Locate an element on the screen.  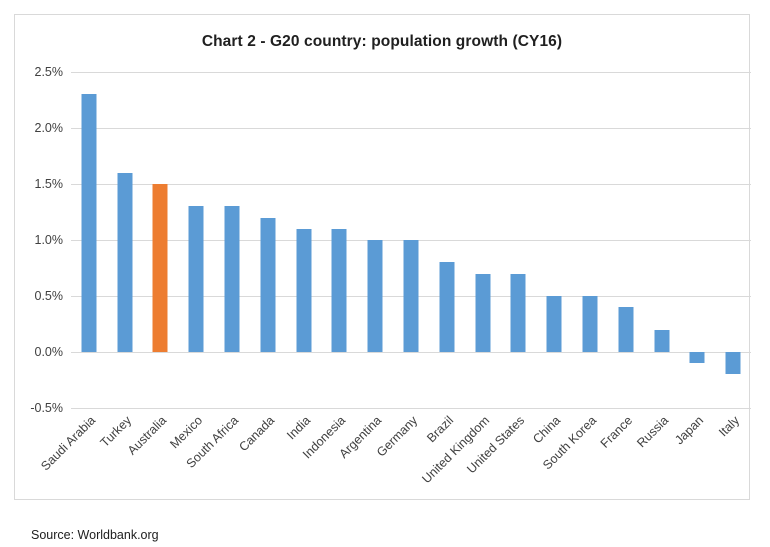
x-axis-label-slot: India is located at coordinates (303, 425).